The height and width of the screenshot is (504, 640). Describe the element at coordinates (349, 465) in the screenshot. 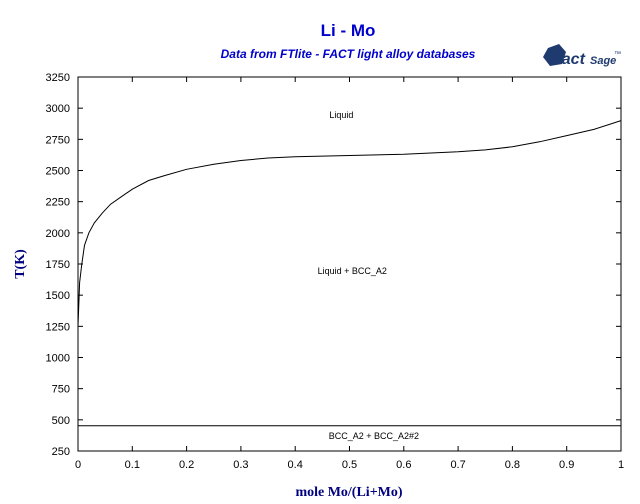

I see `x-tick-label: 0.5` at that location.